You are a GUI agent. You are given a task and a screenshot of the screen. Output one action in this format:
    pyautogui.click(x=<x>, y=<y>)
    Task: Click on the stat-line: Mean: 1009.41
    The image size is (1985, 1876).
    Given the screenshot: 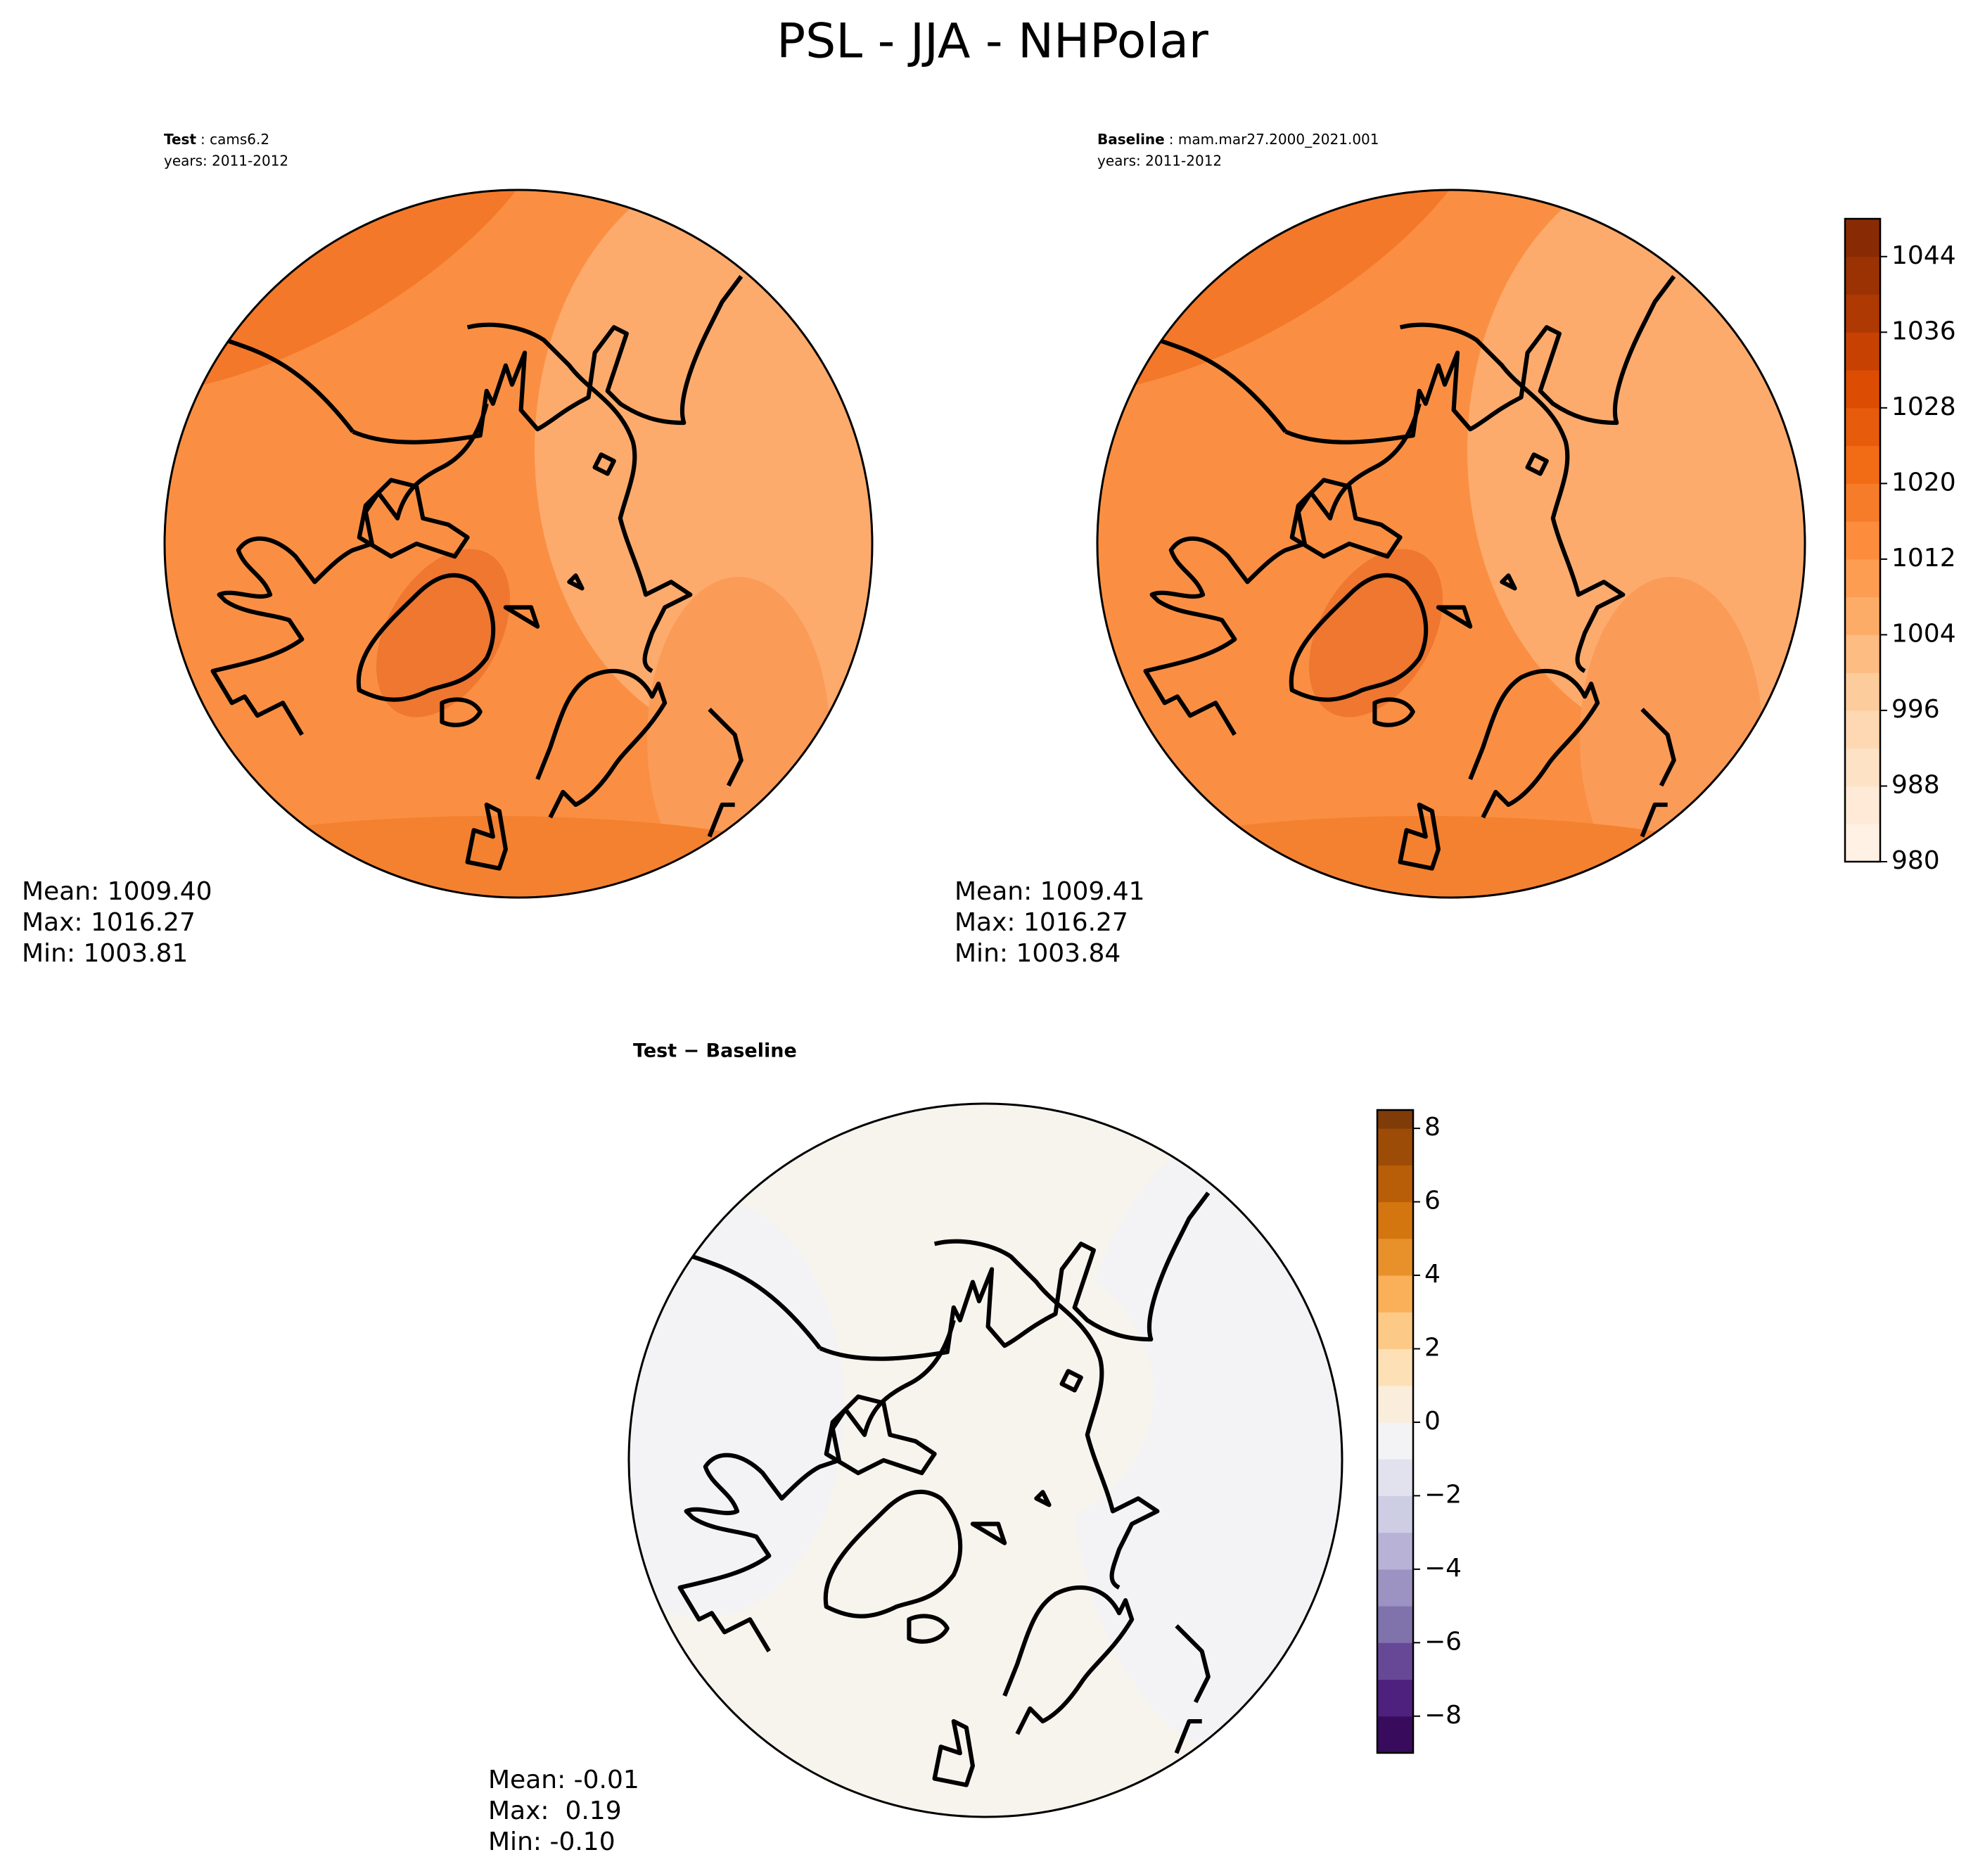 What is the action you would take?
    pyautogui.click(x=1050, y=891)
    